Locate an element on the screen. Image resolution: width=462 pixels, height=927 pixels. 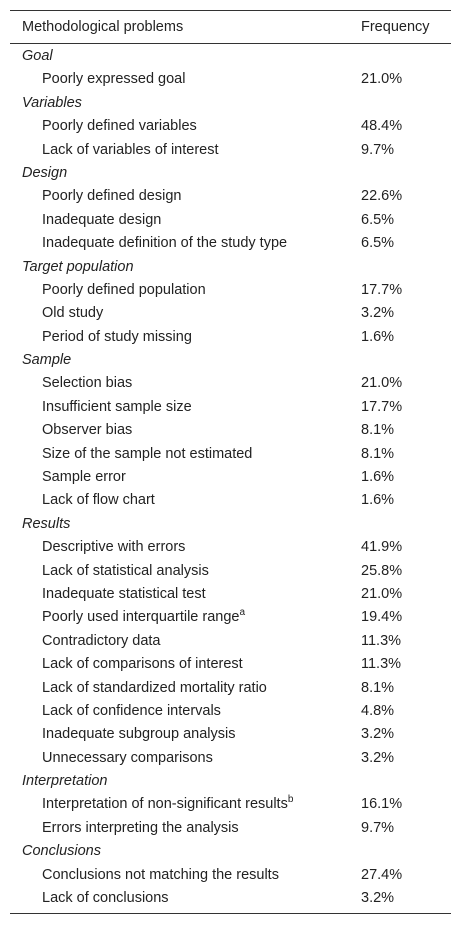
row-label-text: Observer bias is located at coordinates (87, 430).